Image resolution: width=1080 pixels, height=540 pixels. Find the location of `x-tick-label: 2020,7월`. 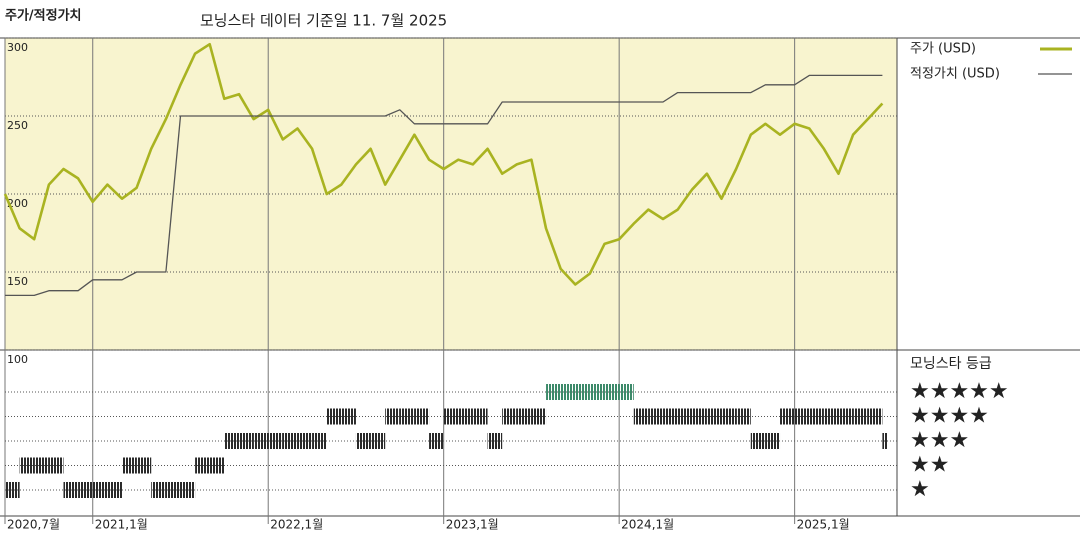

x-tick-label: 2020,7월 is located at coordinates (33, 525).